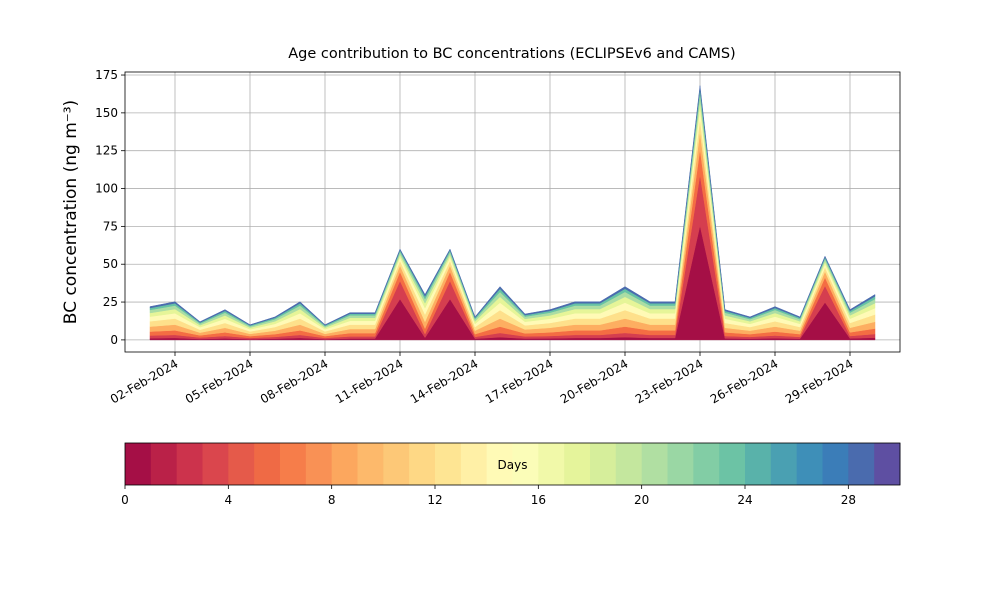  What do you see at coordinates (114, 340) in the screenshot?
I see `y-tick-label: 0` at bounding box center [114, 340].